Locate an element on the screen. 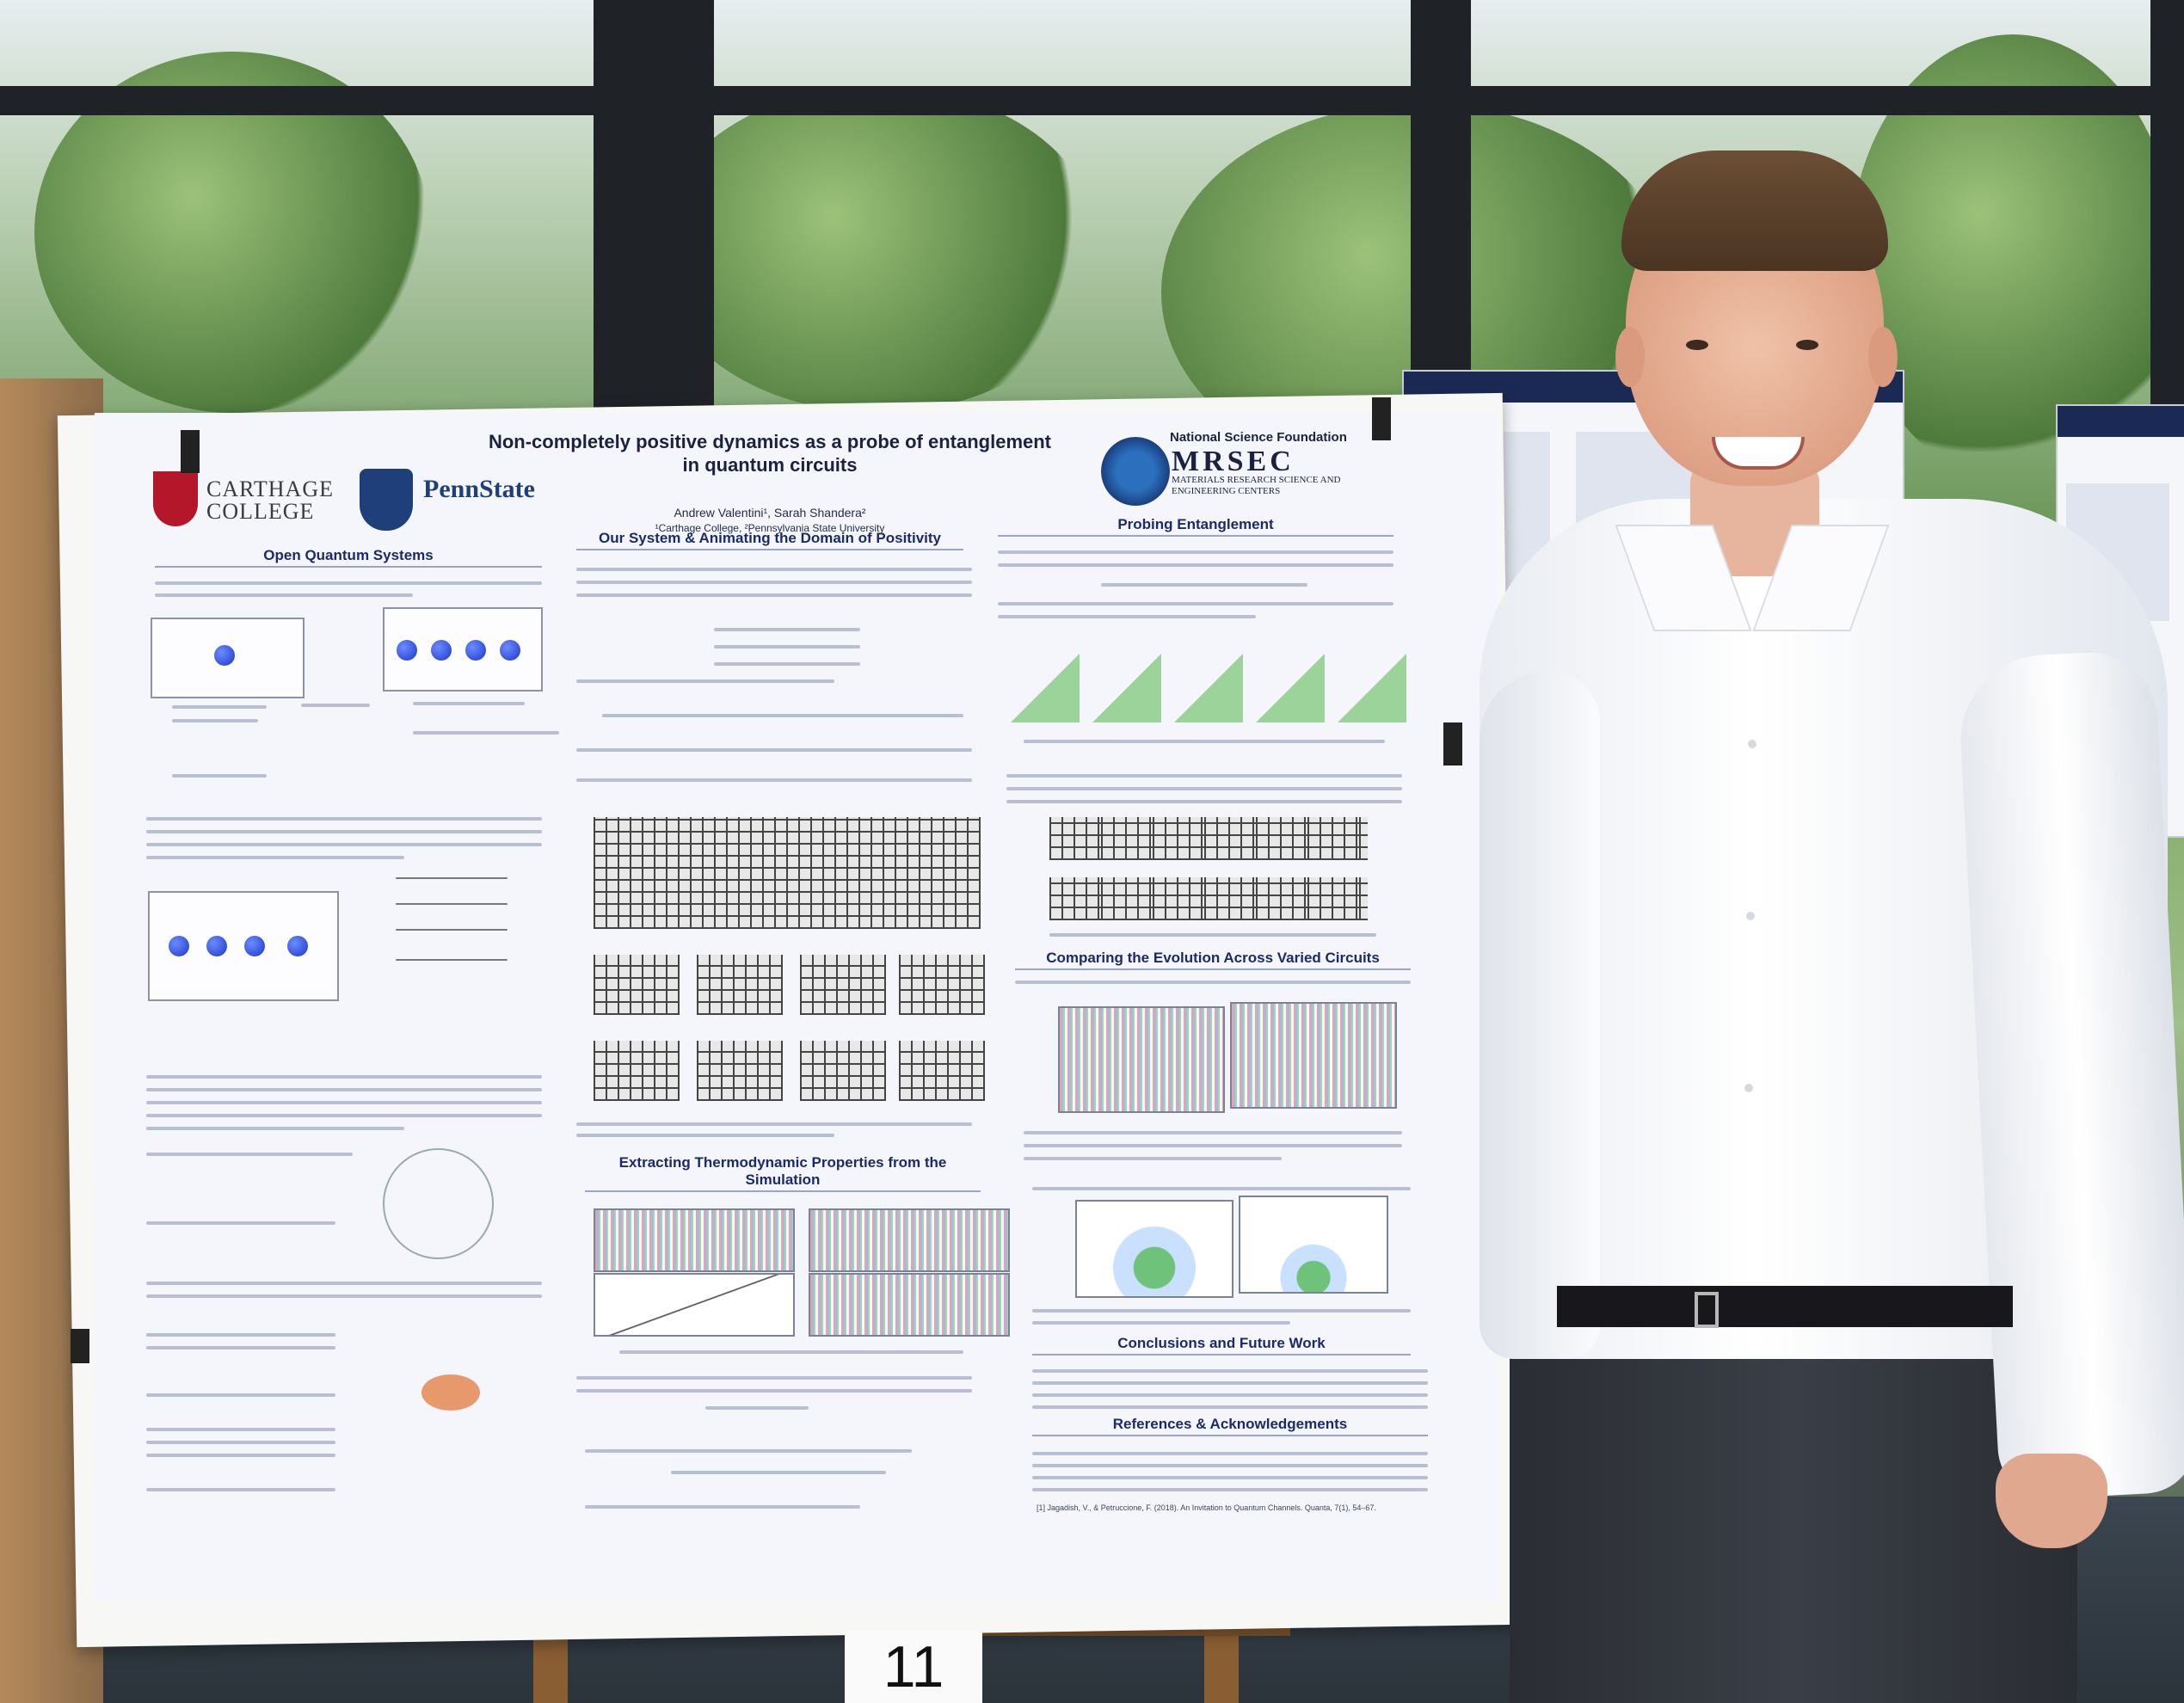  section-heading: Probing Entanglement is located at coordinates (1196, 527).